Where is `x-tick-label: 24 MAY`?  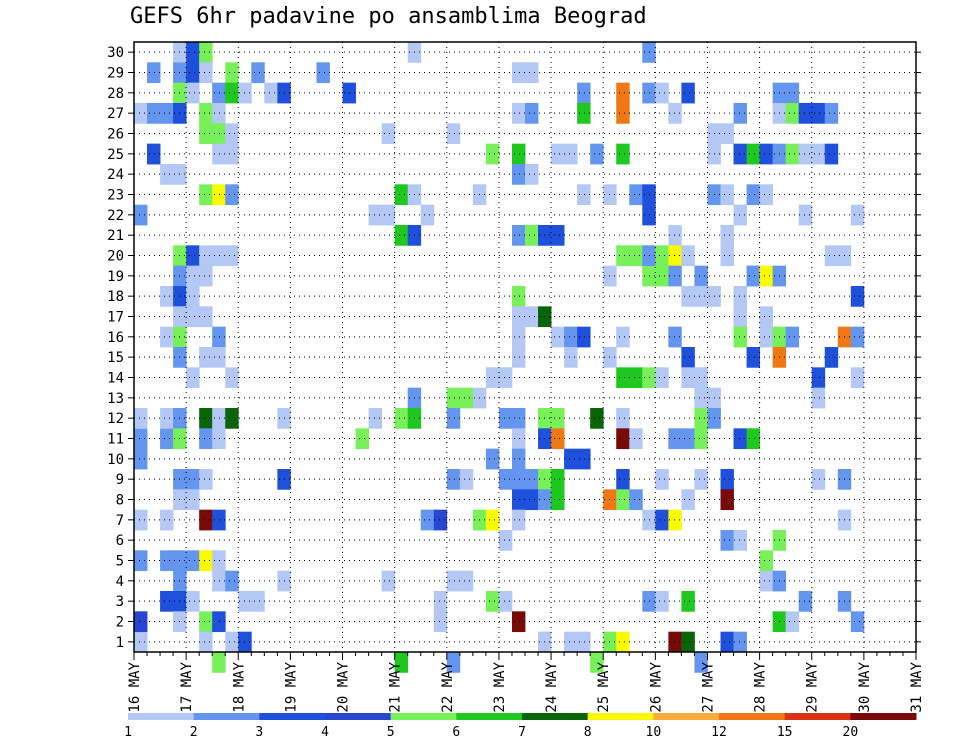 x-tick-label: 24 MAY is located at coordinates (552, 686).